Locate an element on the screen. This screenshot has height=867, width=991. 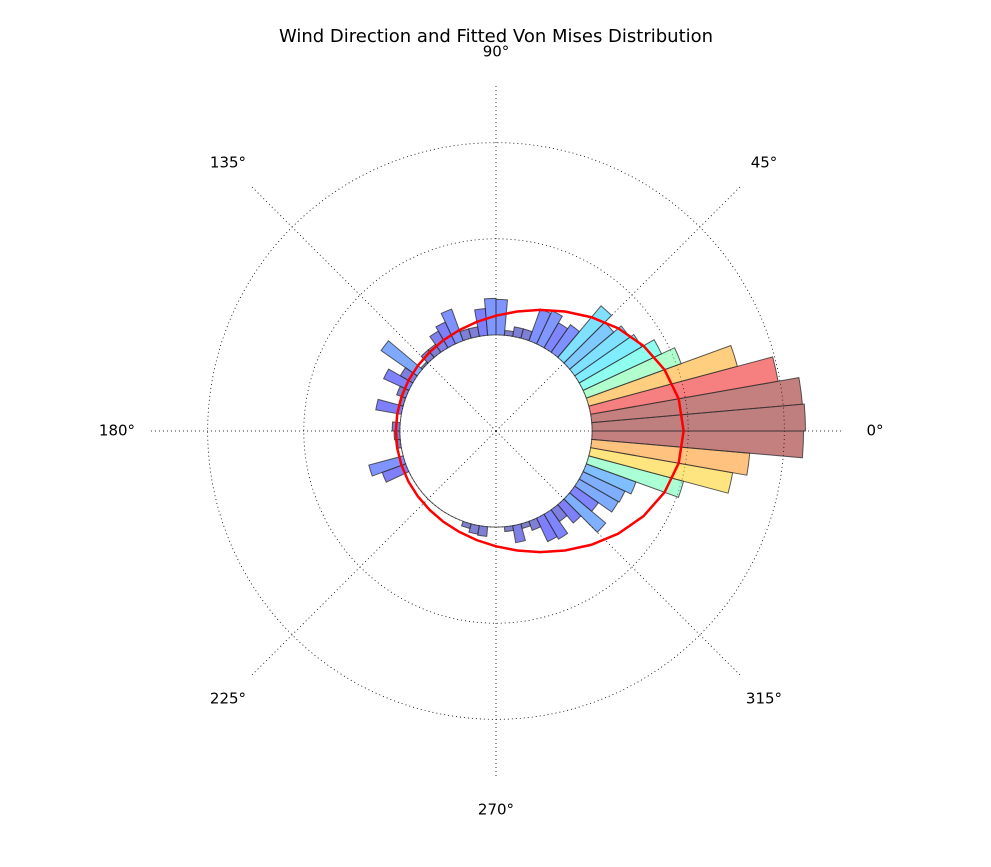
angle-tick-label: 225° is located at coordinates (228, 698).